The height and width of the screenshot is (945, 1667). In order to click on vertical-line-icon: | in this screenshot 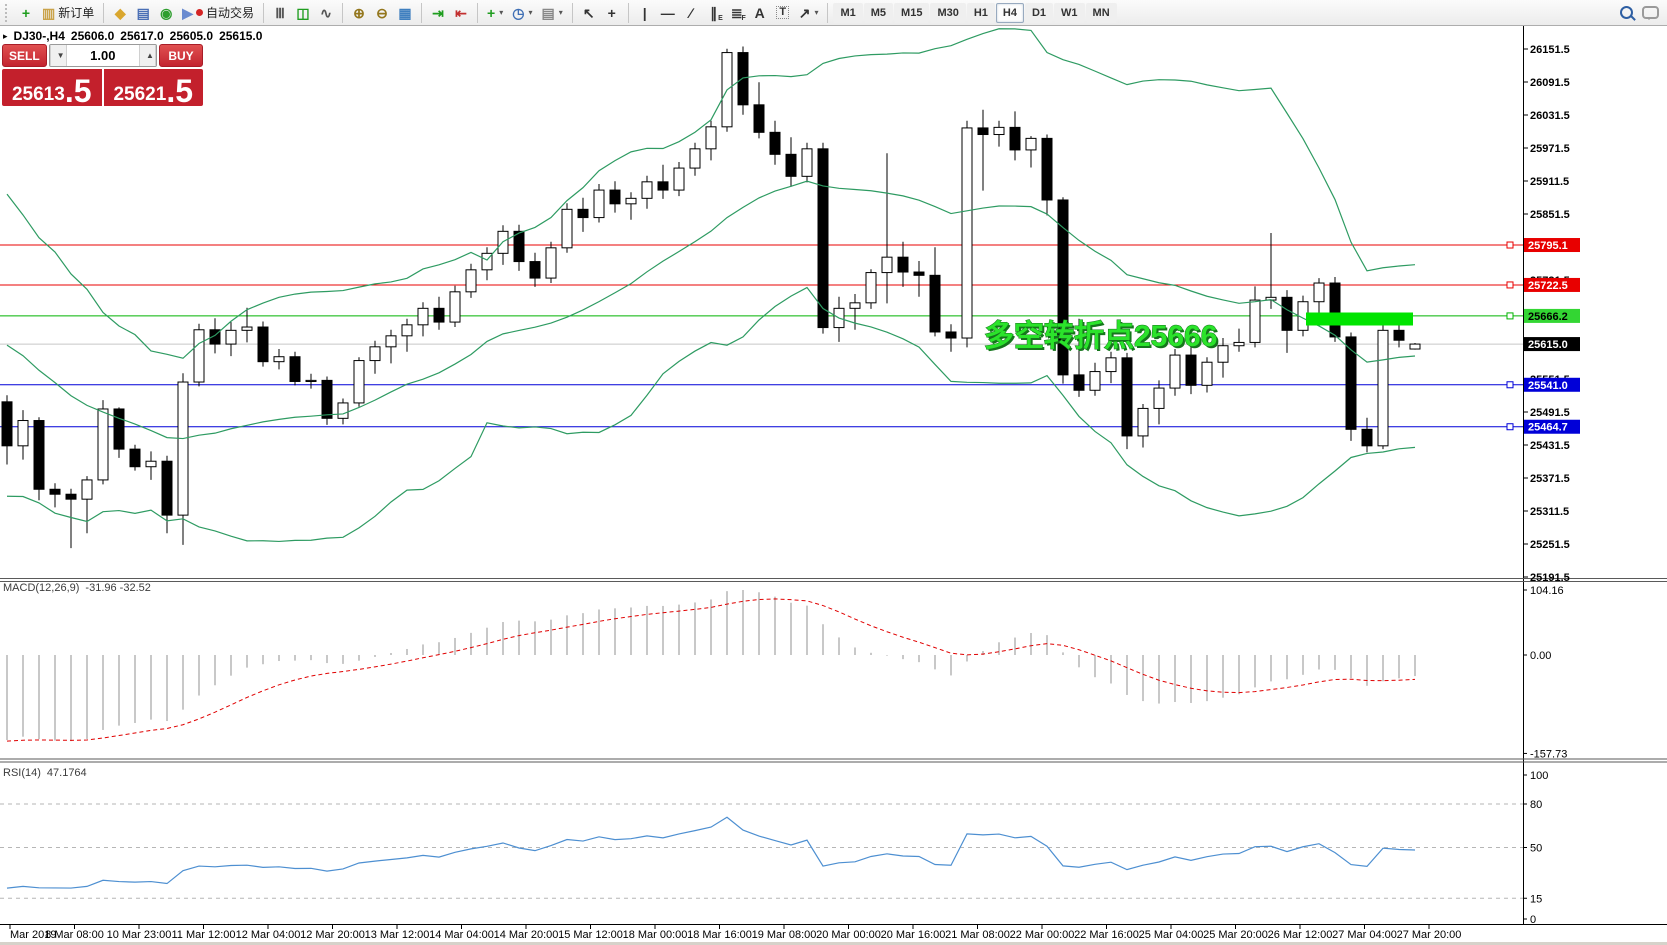, I will do `click(644, 12)`.